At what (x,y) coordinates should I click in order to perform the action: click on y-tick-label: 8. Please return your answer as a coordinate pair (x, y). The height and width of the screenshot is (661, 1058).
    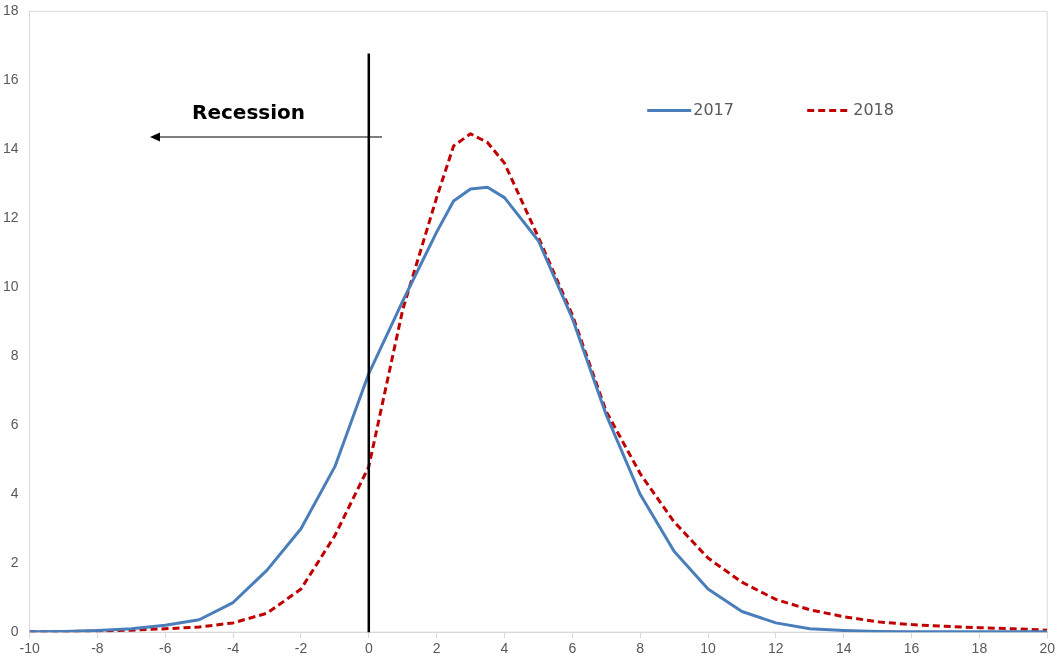
    Looking at the image, I should click on (14, 355).